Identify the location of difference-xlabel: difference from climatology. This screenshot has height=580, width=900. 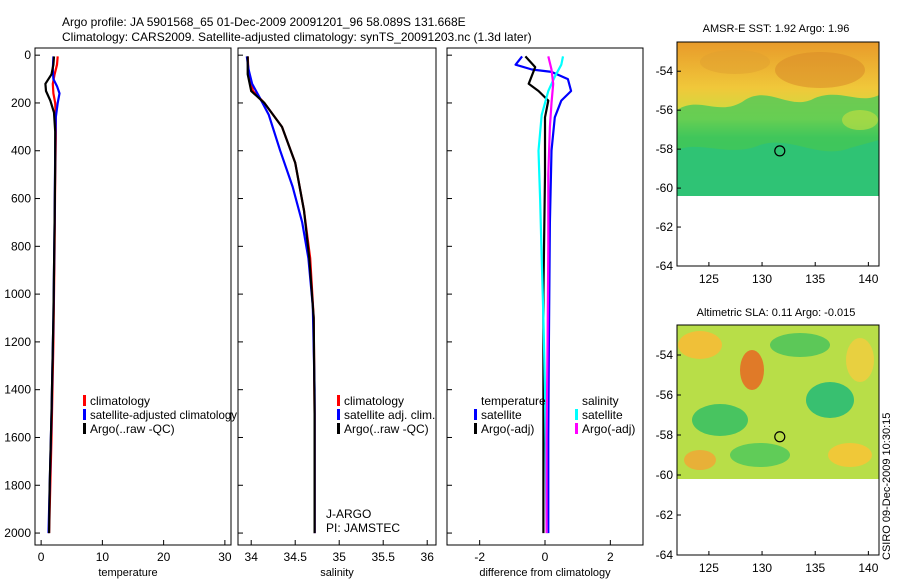
(545, 573).